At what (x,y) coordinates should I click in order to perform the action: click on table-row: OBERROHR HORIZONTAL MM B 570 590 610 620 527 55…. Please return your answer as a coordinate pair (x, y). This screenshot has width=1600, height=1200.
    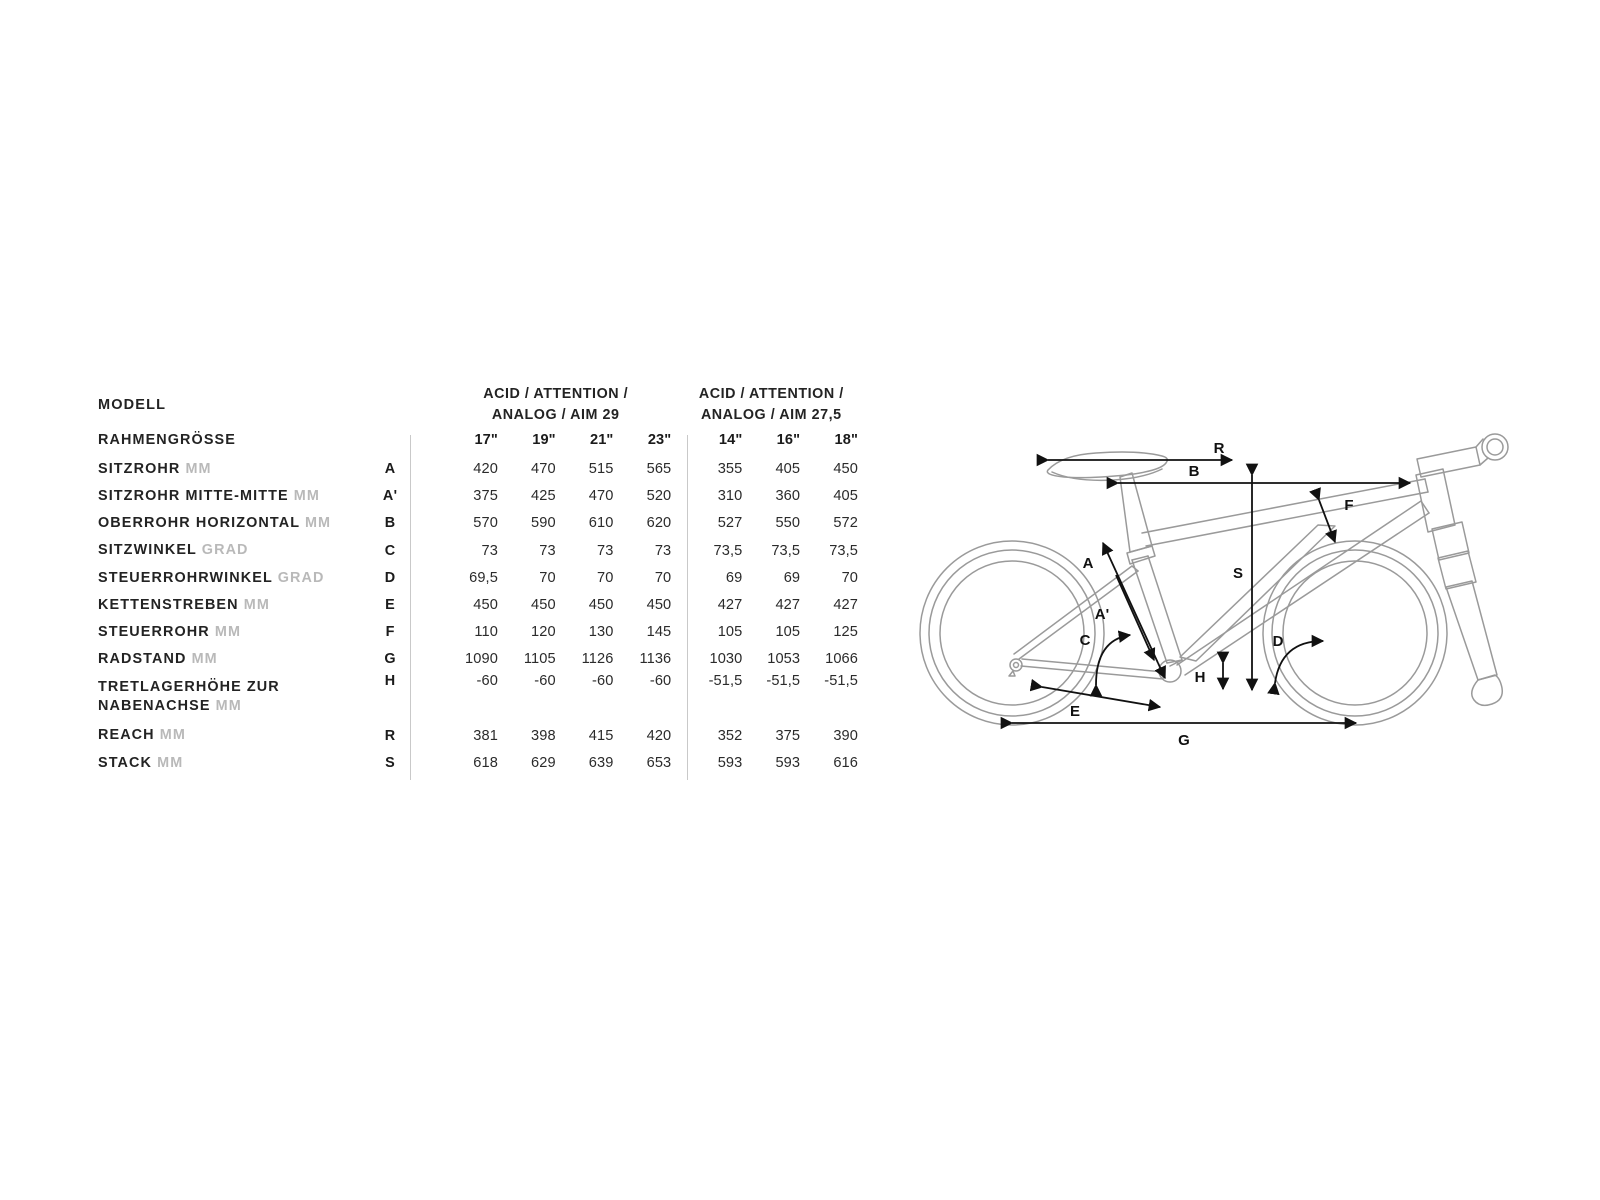
    Looking at the image, I should click on (478, 523).